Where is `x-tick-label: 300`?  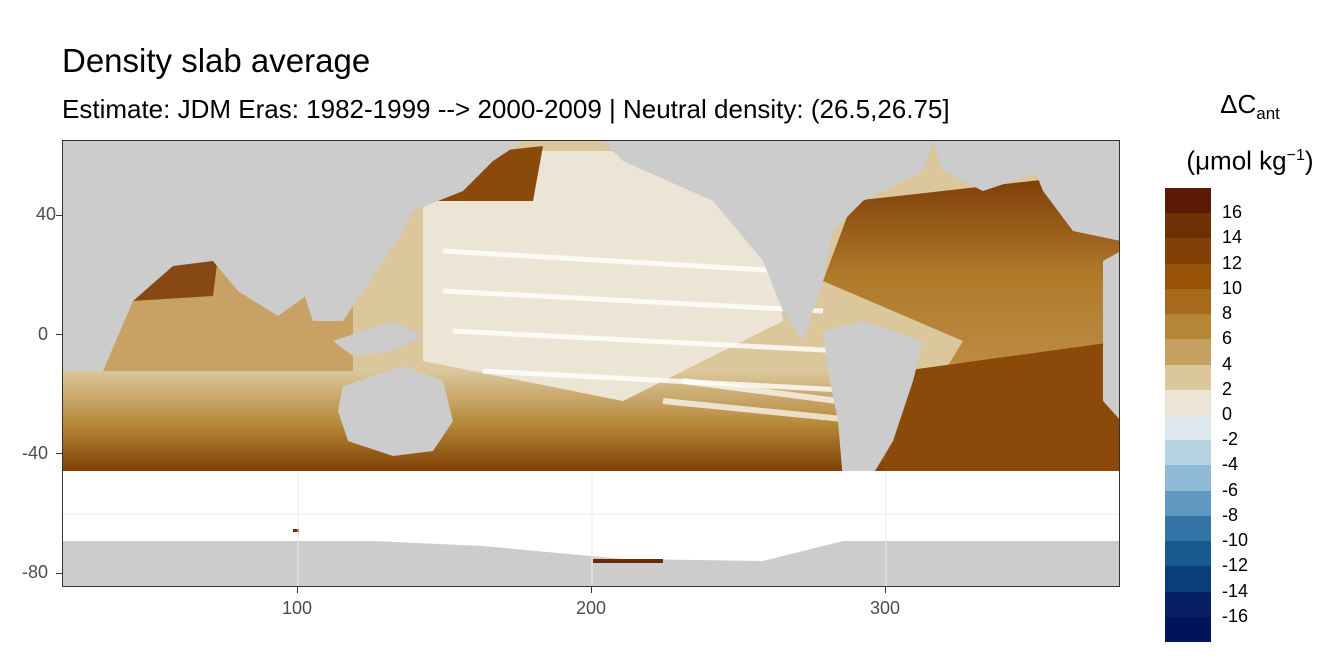
x-tick-label: 300 is located at coordinates (885, 608).